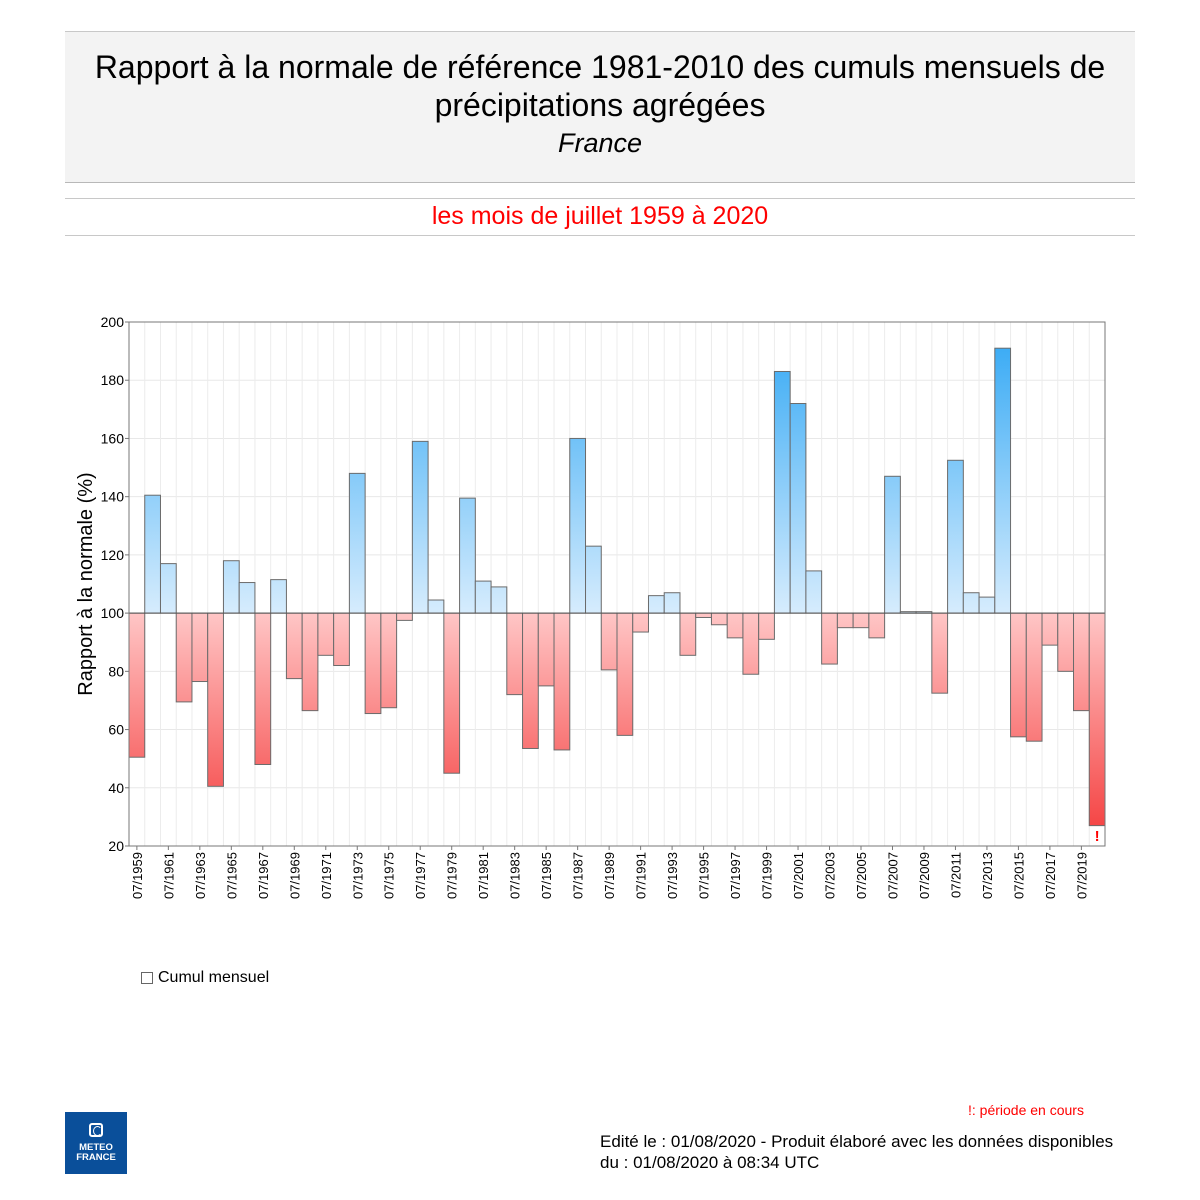 This screenshot has height=1200, width=1200. Describe the element at coordinates (357, 543) in the screenshot. I see `bar-07/1973` at that location.